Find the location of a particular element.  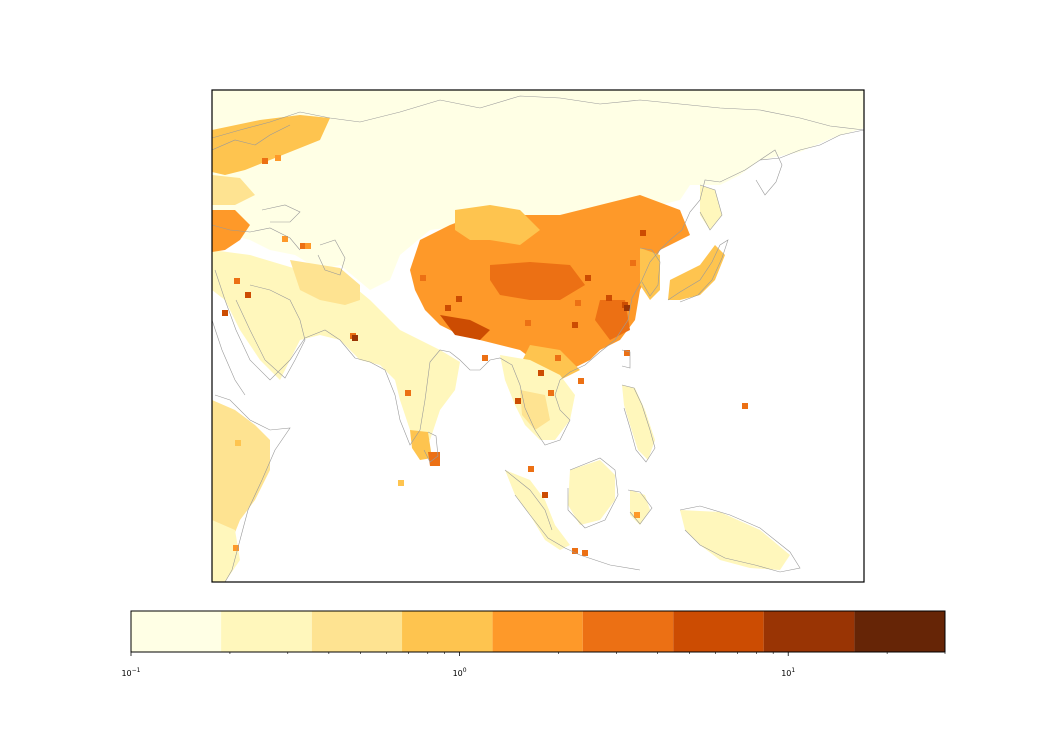

colorbar: 10⁻¹ 10⁰ 10¹ is located at coordinates (533, 644).